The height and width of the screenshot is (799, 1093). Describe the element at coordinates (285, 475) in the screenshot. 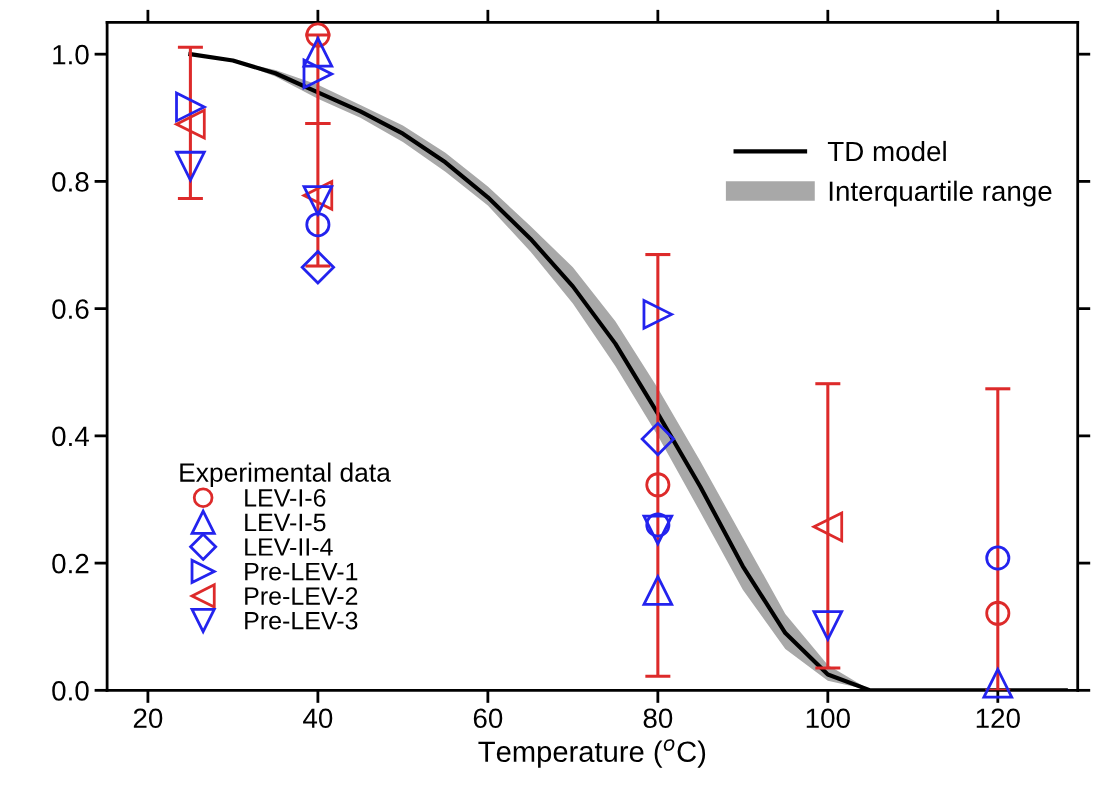

I see `legend-title: Experimental data` at that location.